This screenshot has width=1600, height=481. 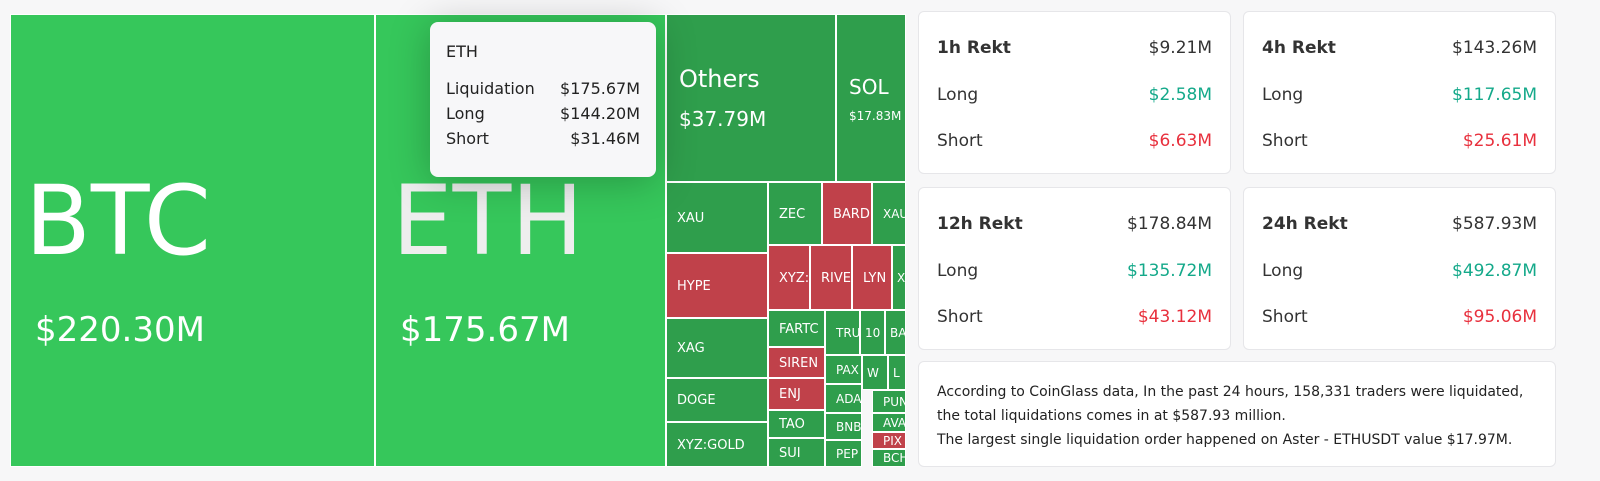 What do you see at coordinates (848, 332) in the screenshot?
I see `tile-label: TRU` at bounding box center [848, 332].